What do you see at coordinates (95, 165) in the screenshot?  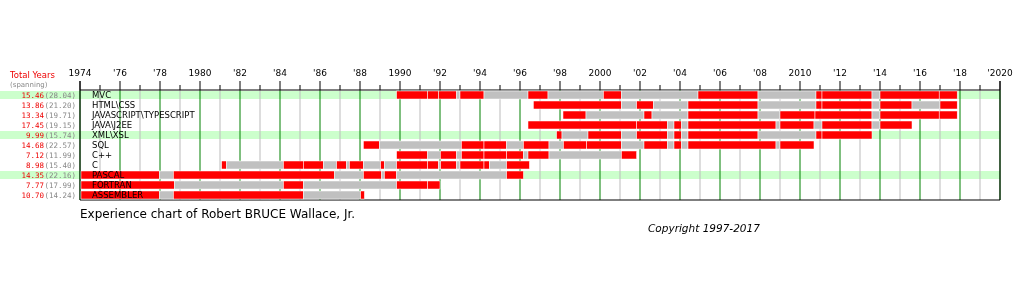 I see `y-tick-label: C` at bounding box center [95, 165].